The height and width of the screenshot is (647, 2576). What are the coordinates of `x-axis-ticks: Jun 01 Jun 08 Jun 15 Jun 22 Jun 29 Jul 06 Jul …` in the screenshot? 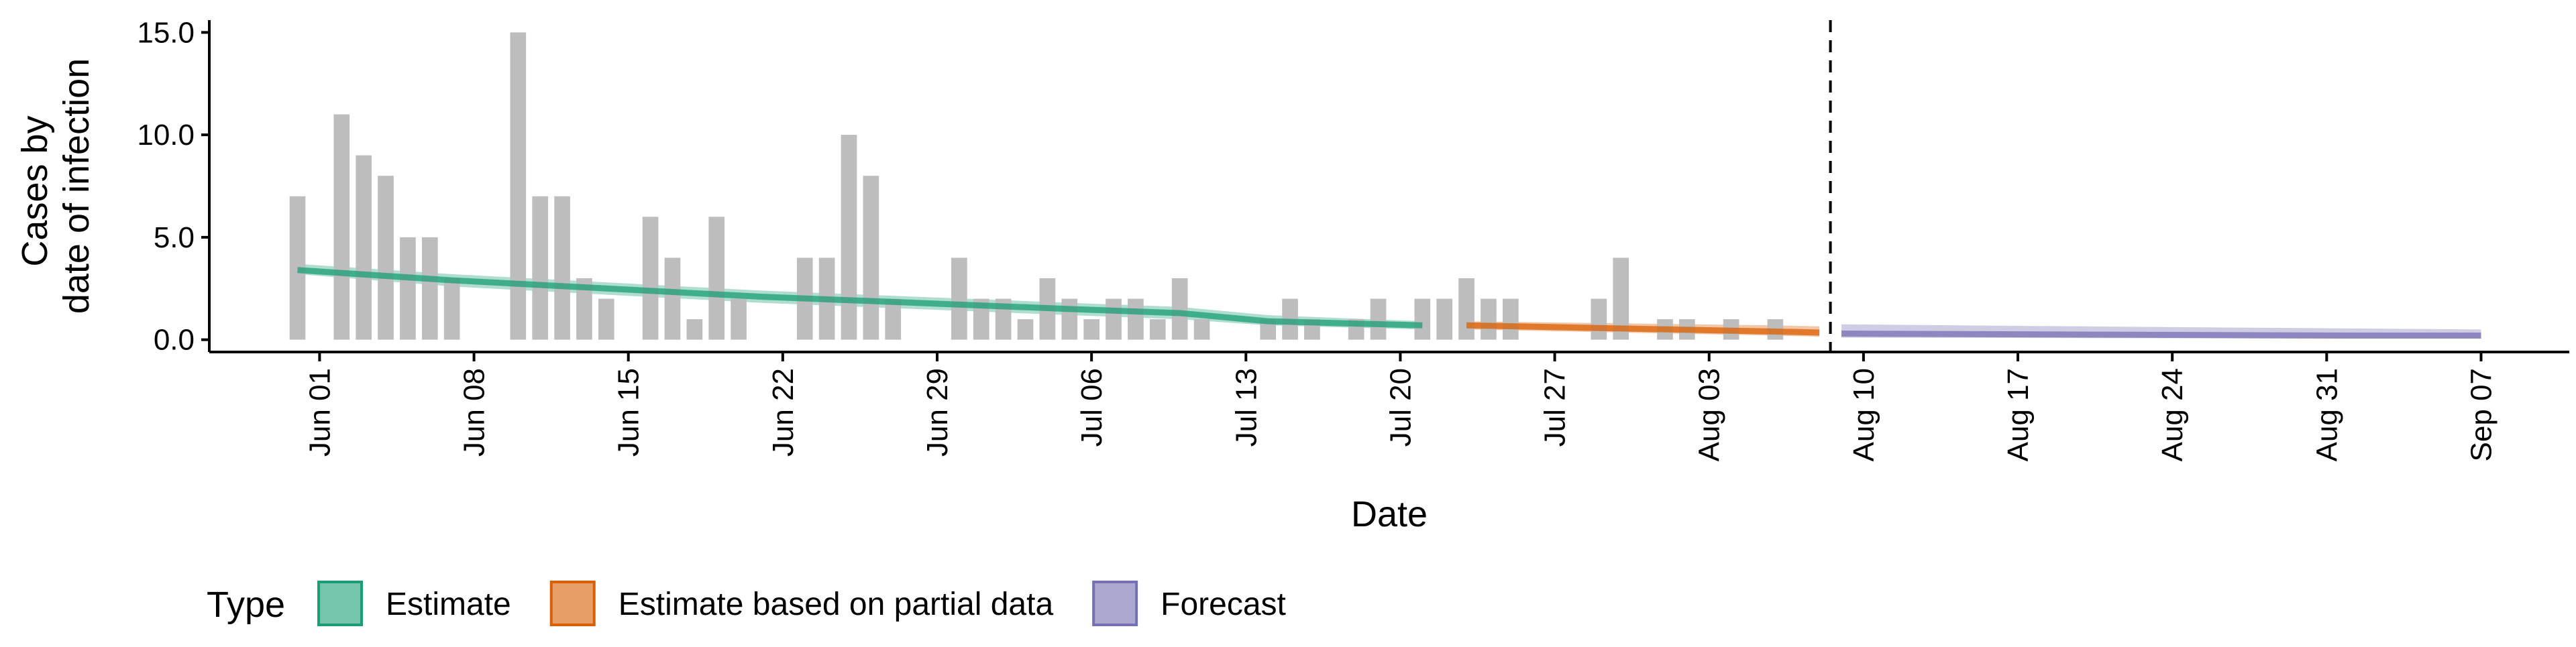 It's located at (1400, 407).